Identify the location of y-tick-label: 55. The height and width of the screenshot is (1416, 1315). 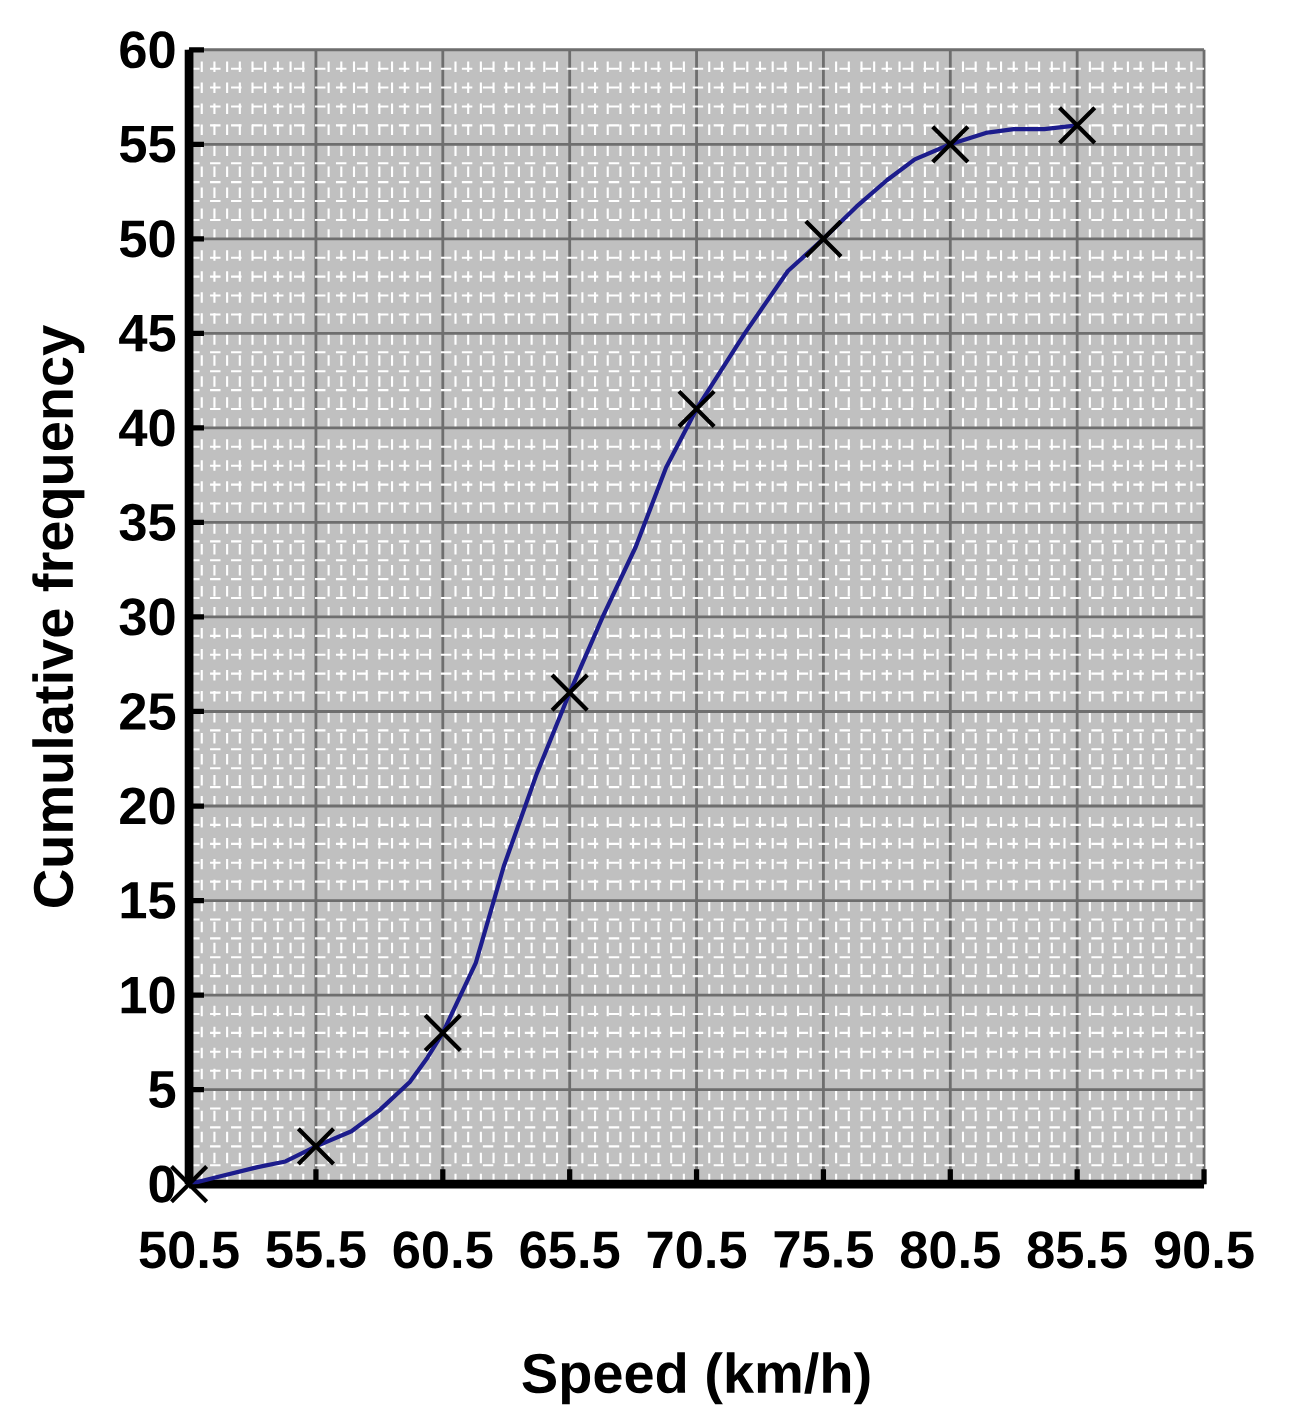
(147, 144).